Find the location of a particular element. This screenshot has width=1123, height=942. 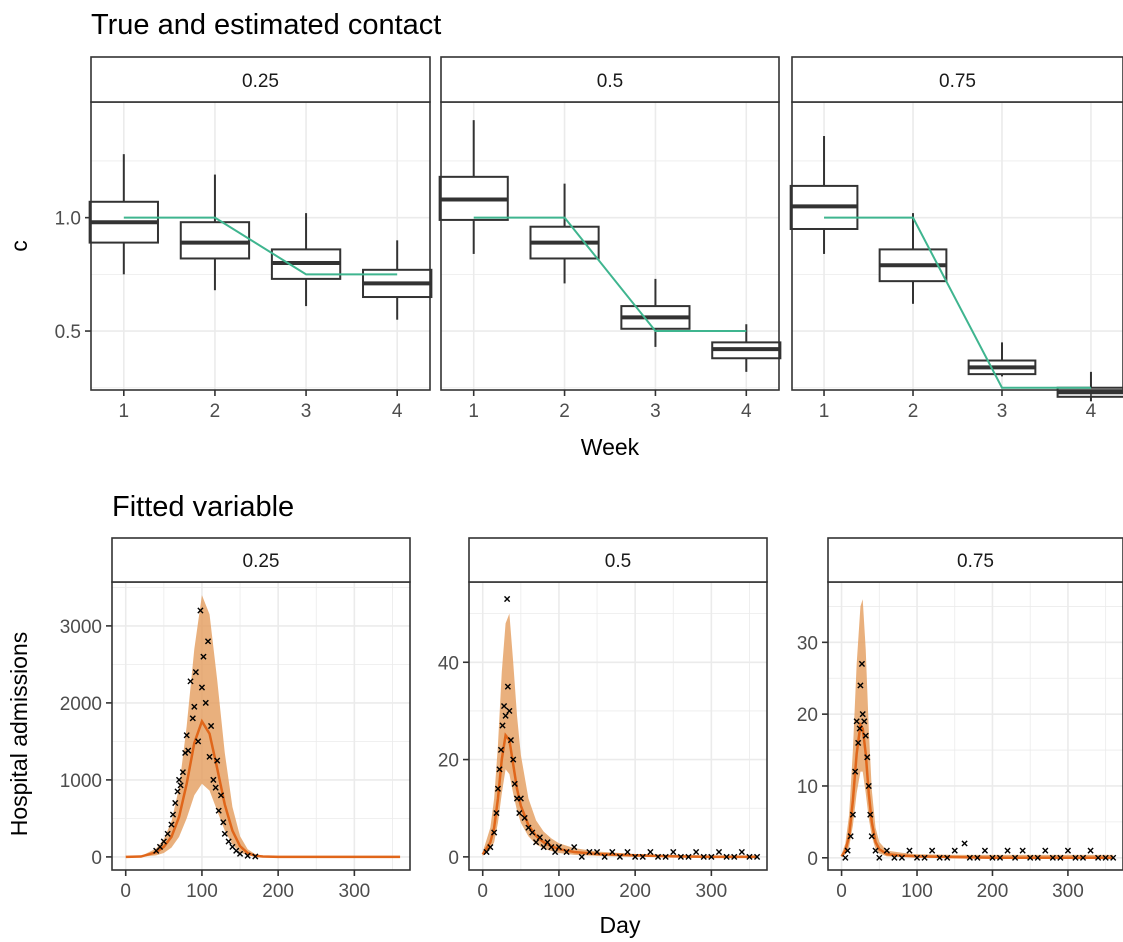

y-tick-label: 40 is located at coordinates (448, 663).